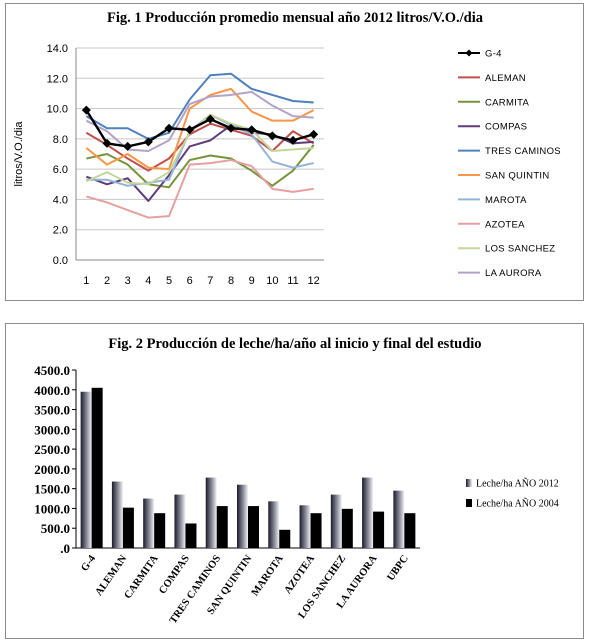  What do you see at coordinates (397, 568) in the screenshot?
I see `x-tick-label: UBPC` at bounding box center [397, 568].